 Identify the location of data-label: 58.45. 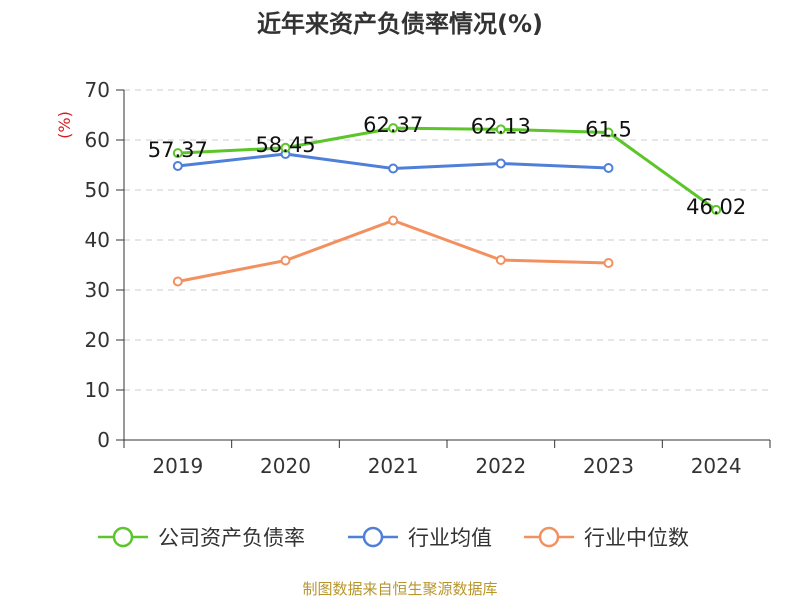
(285, 145).